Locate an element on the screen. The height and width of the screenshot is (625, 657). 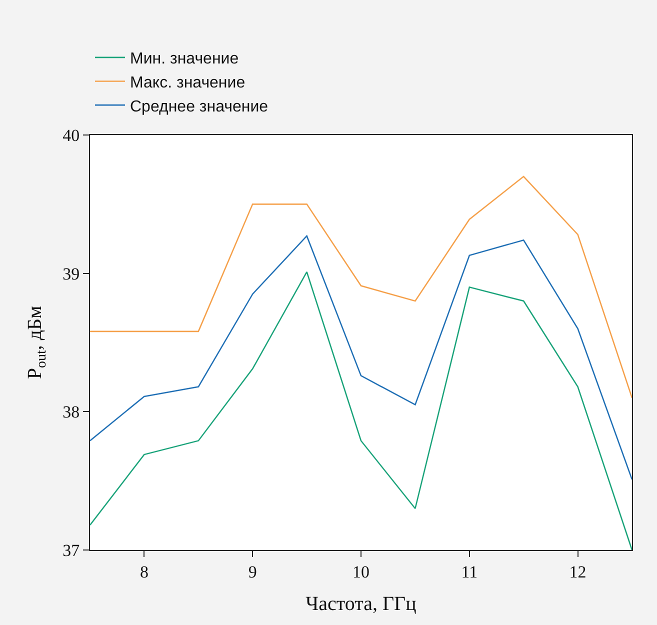
x-tick-label: 9 is located at coordinates (252, 572).